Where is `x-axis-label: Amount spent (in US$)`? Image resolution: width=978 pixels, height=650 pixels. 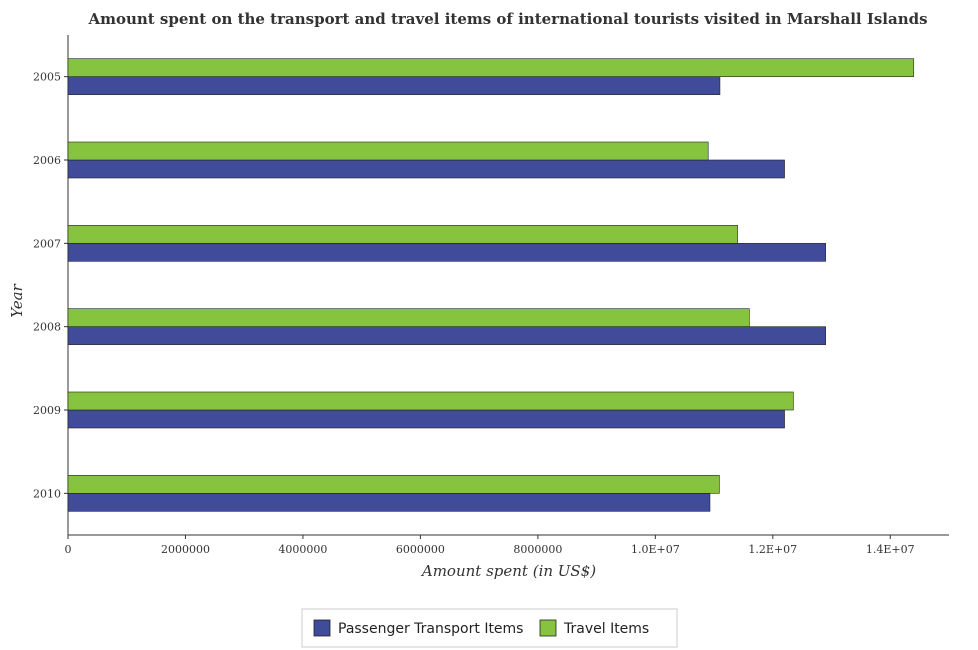
x-axis-label: Amount spent (in US$) is located at coordinates (508, 571).